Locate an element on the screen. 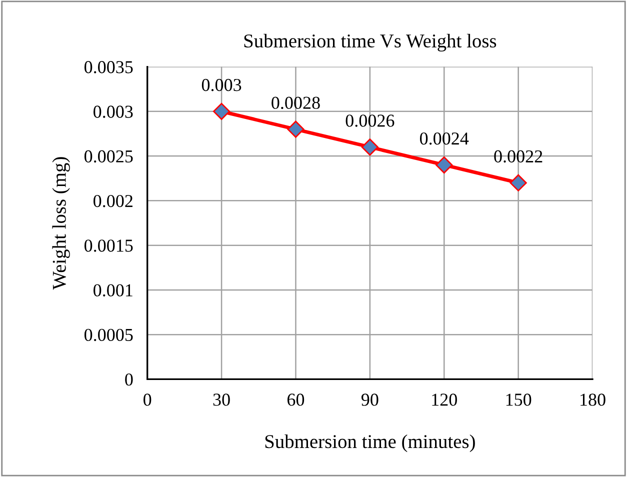  y-tick-label: 0.0005 is located at coordinates (108, 335).